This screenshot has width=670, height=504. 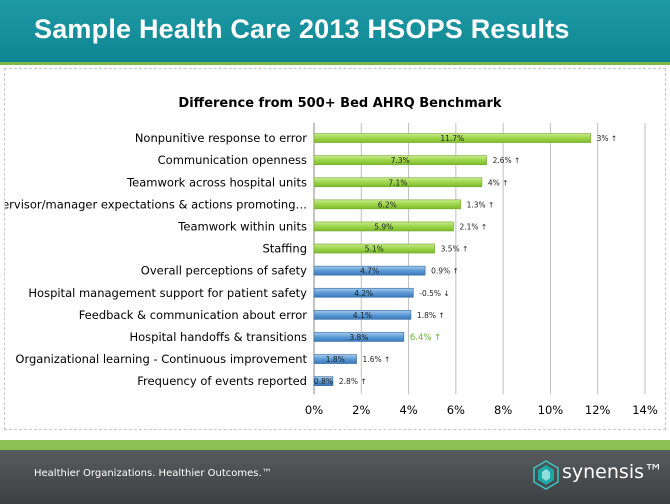 What do you see at coordinates (377, 359) in the screenshot?
I see `change-label: 1.6% ↑` at bounding box center [377, 359].